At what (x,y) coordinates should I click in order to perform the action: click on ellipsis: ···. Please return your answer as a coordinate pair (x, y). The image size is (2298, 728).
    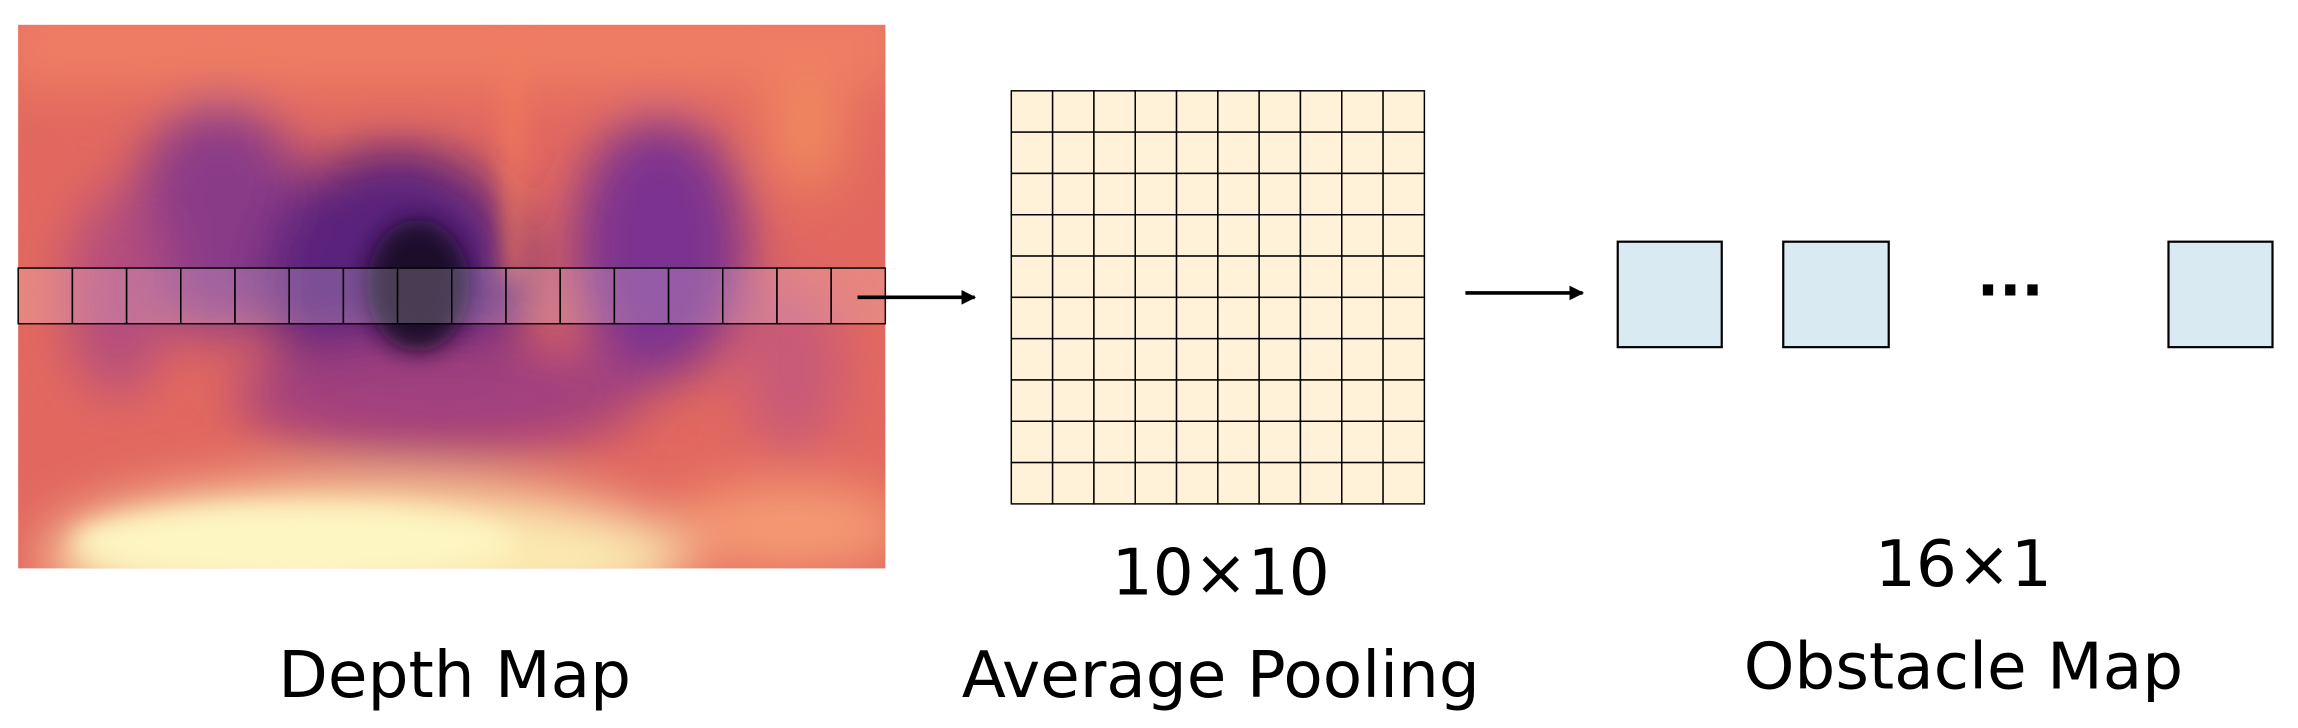
    Looking at the image, I should click on (2010, 291).